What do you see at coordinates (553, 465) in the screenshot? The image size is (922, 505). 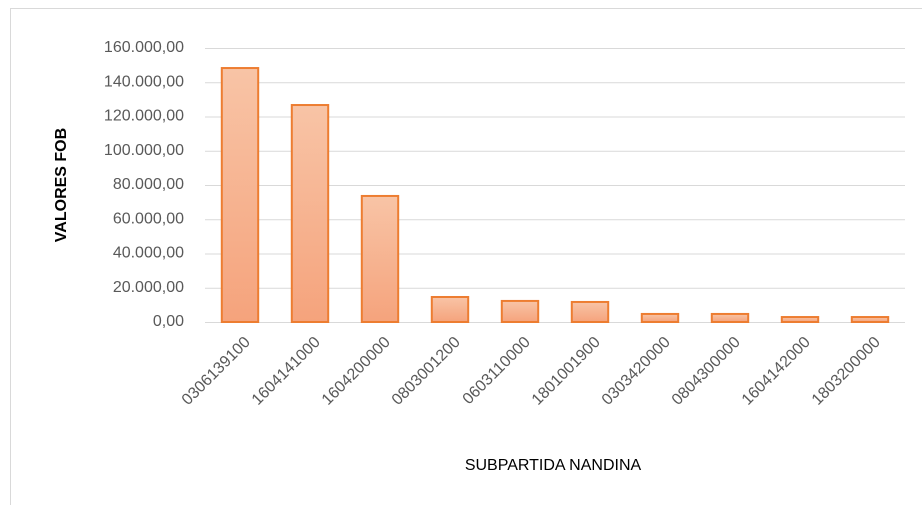 I see `x-axis-title: SUBPARTIDA NANDINA` at bounding box center [553, 465].